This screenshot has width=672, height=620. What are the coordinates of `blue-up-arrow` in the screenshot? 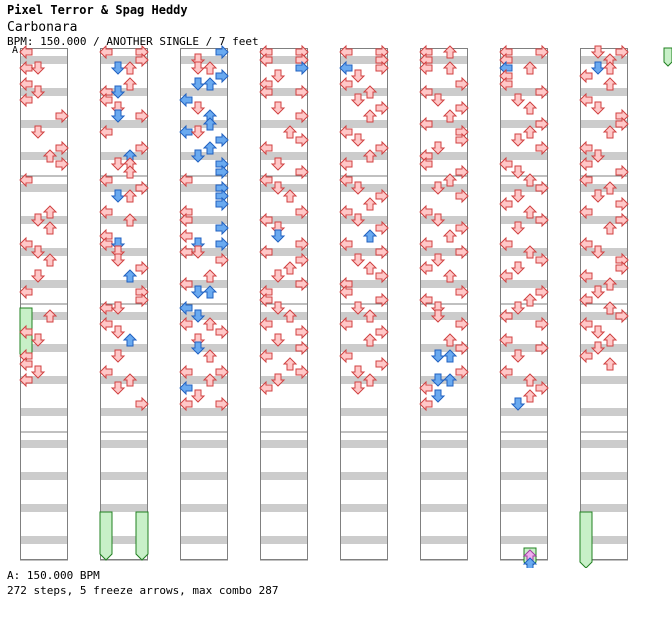 It's located at (210, 124).